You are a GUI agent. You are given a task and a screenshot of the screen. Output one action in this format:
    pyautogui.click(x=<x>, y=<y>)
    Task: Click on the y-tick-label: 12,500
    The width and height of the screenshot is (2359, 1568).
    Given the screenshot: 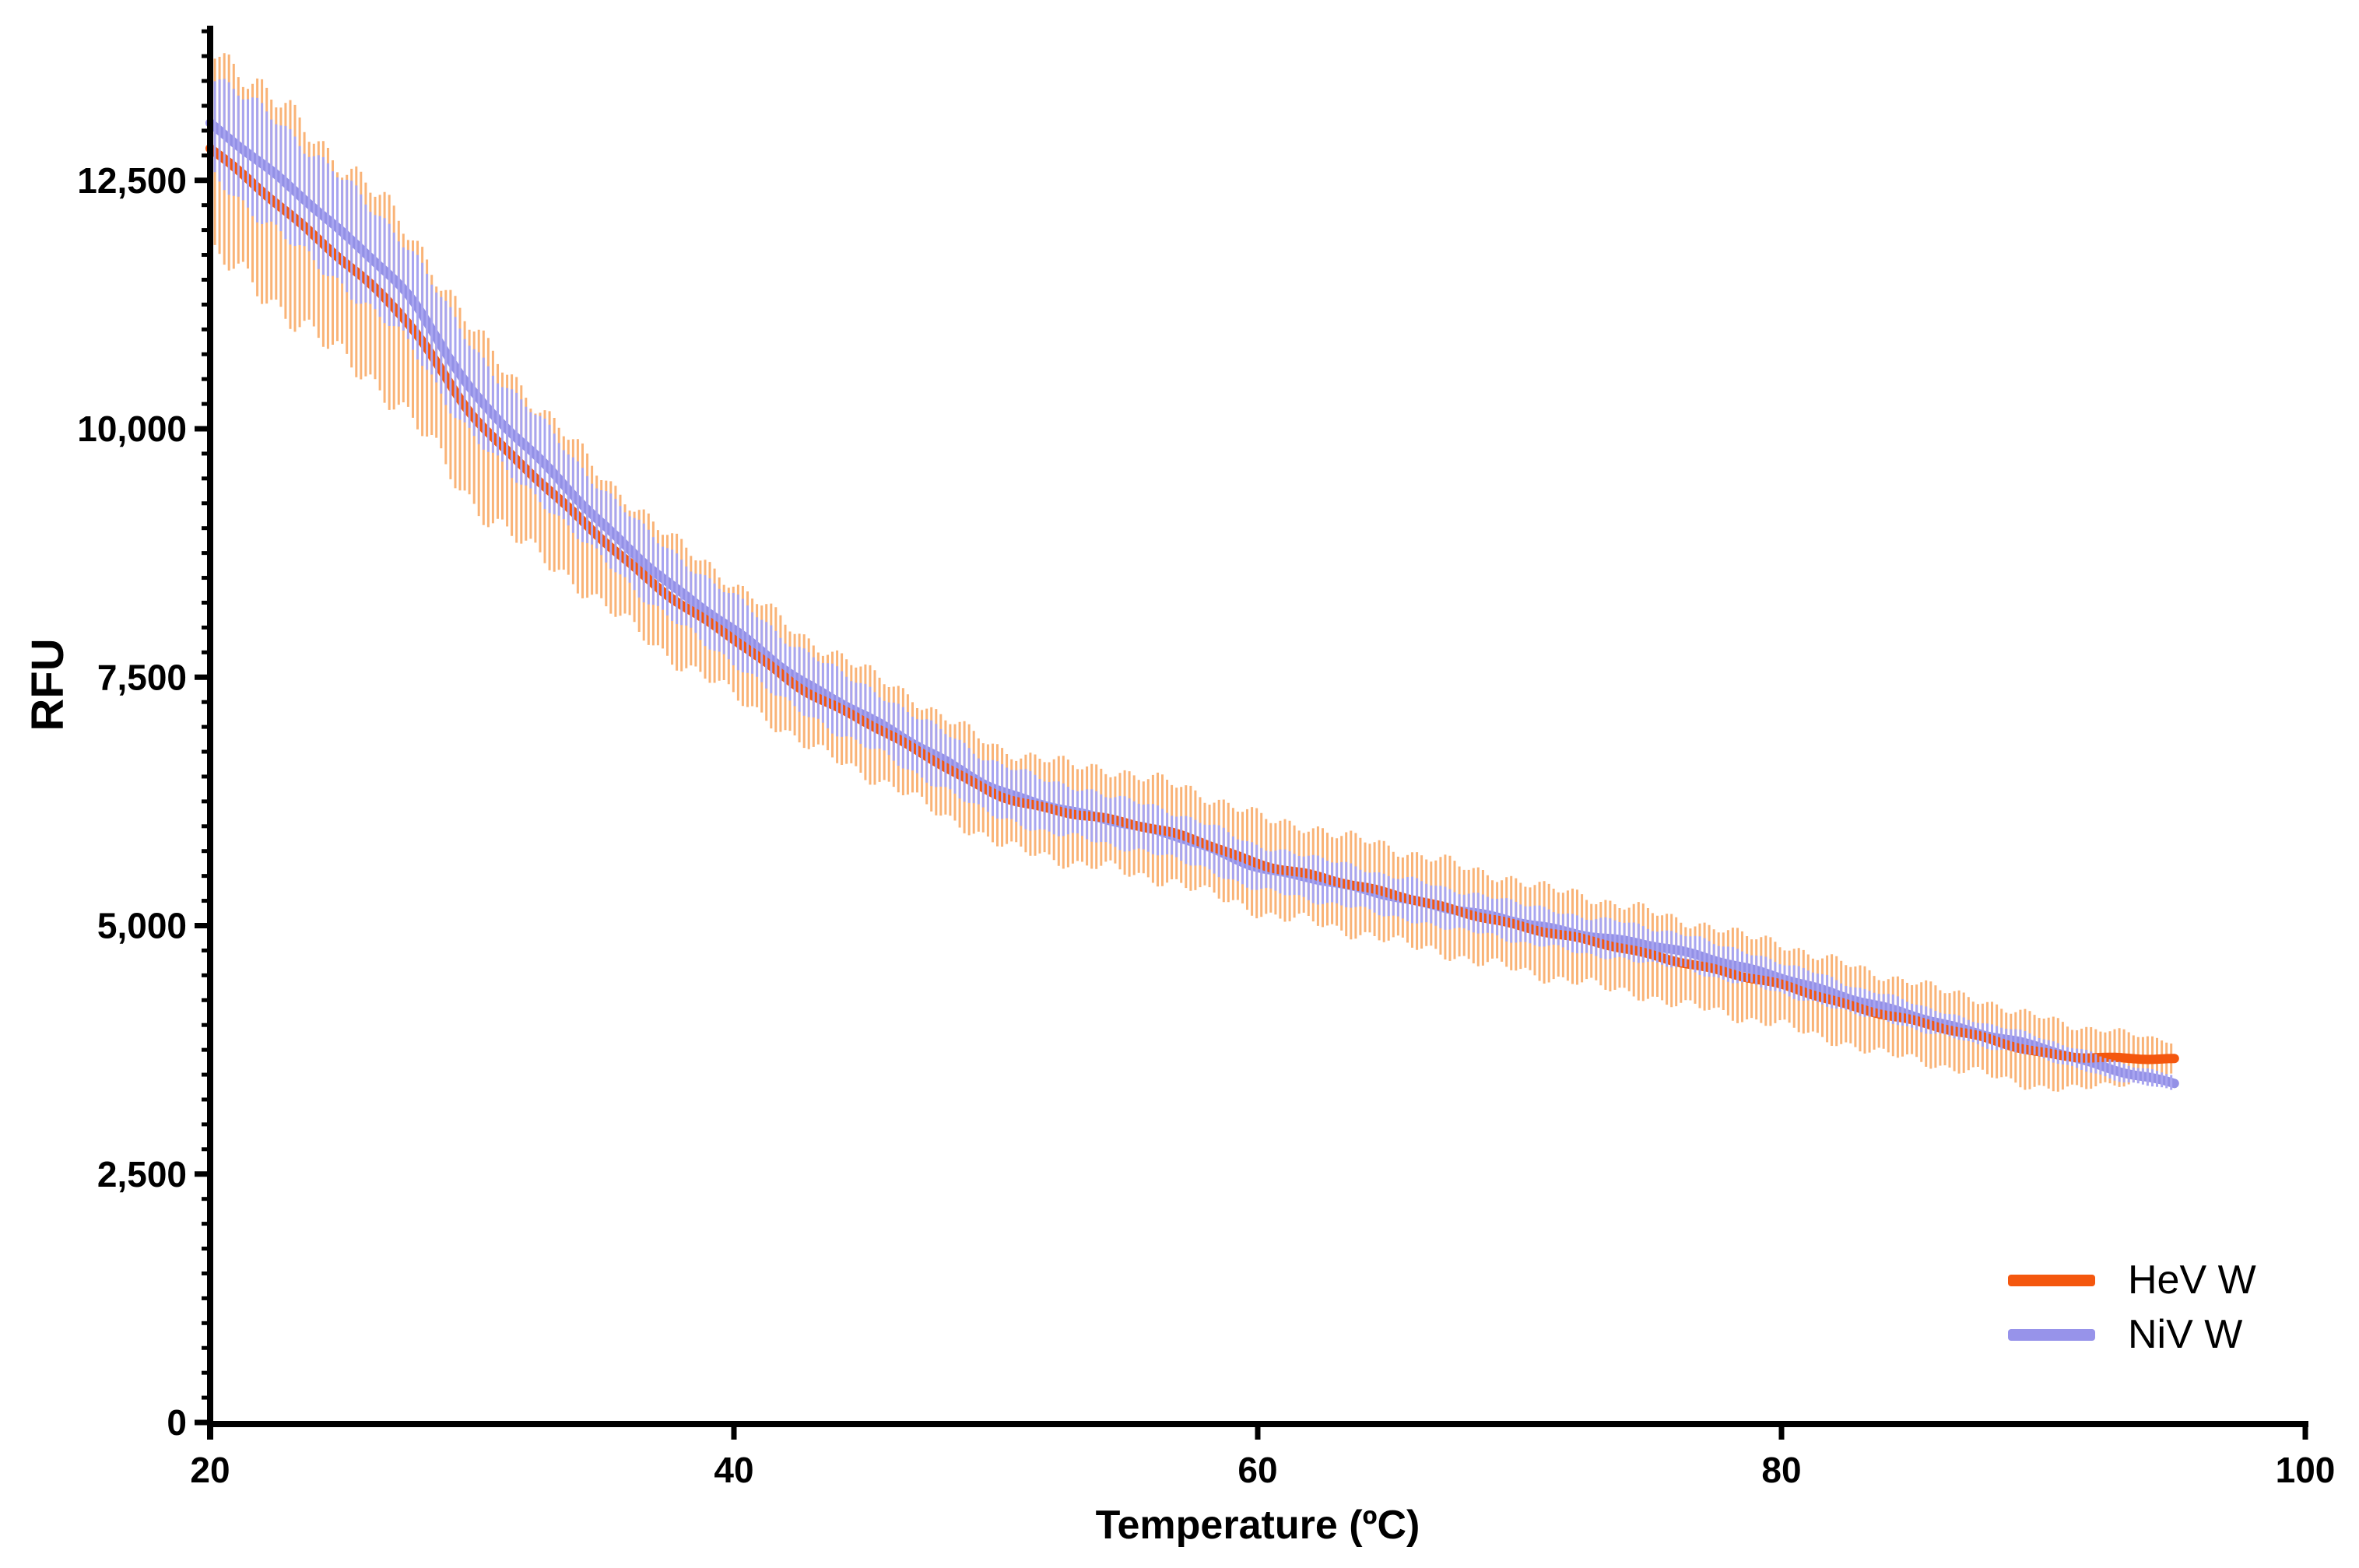 What is the action you would take?
    pyautogui.click(x=132, y=180)
    